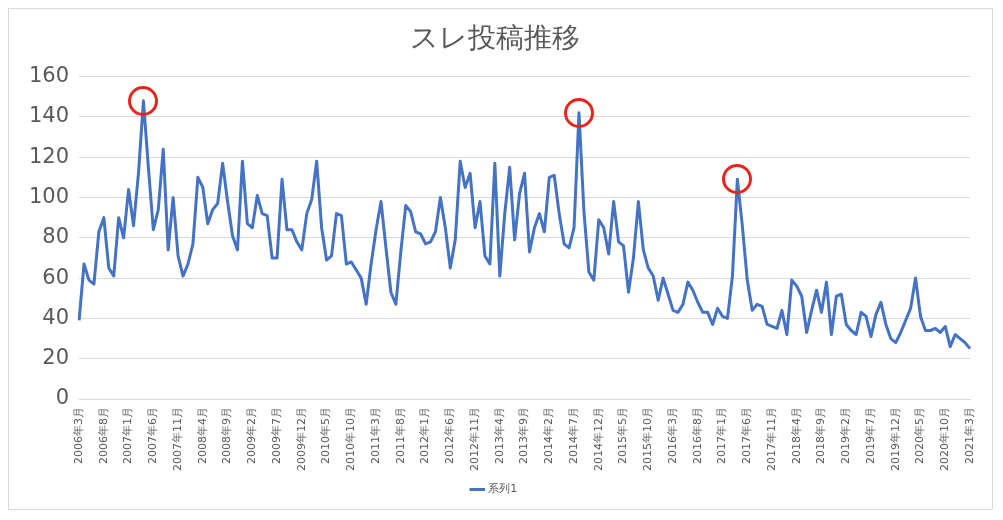  I want to click on x-tick-label: 2008年9月, so click(227, 436).